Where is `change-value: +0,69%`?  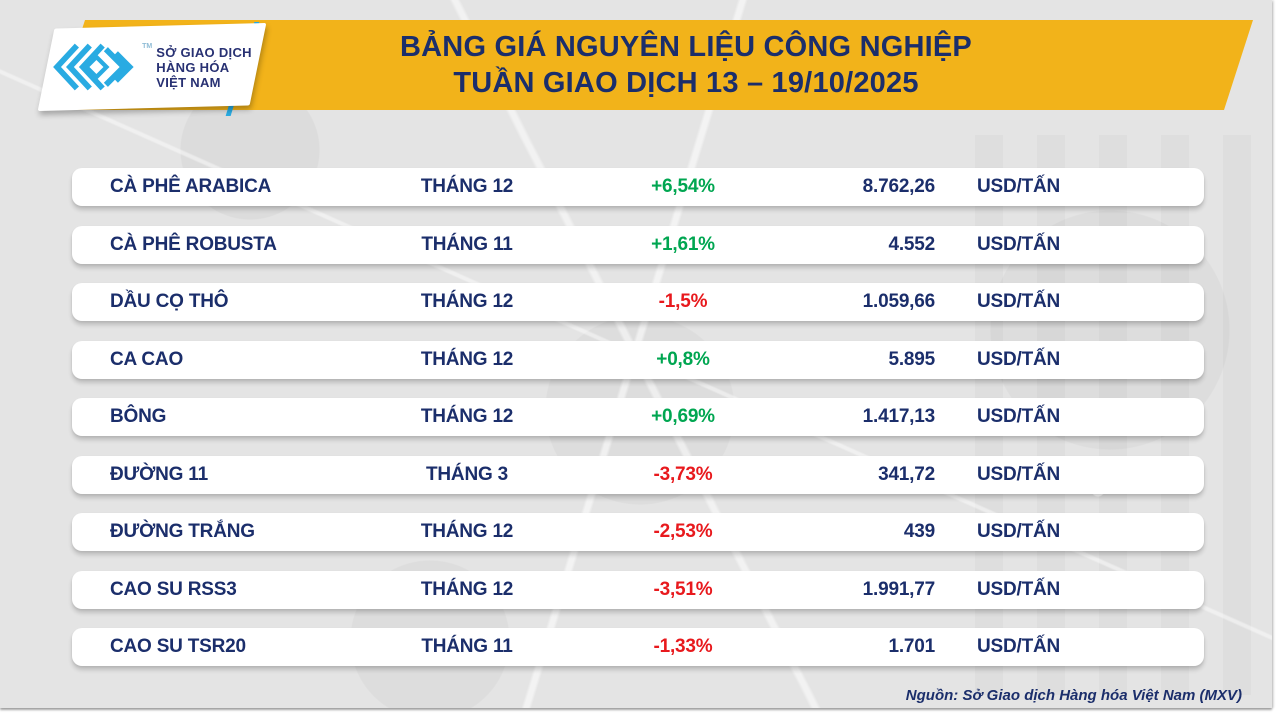 change-value: +0,69% is located at coordinates (683, 416).